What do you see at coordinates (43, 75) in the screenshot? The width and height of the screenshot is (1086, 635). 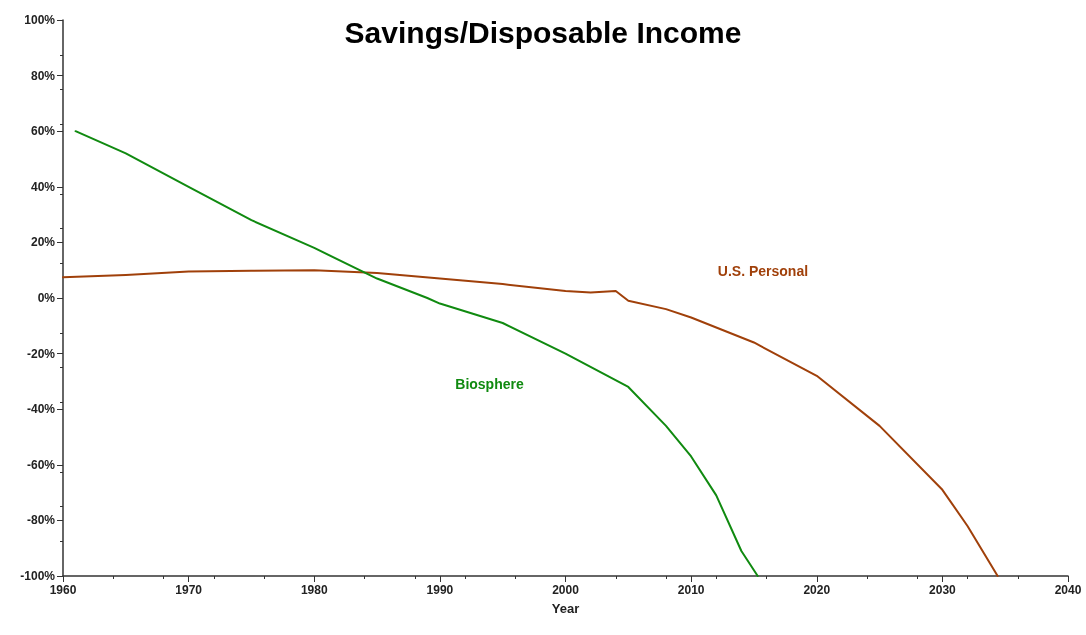 I see `y-tick-label: 80%` at bounding box center [43, 75].